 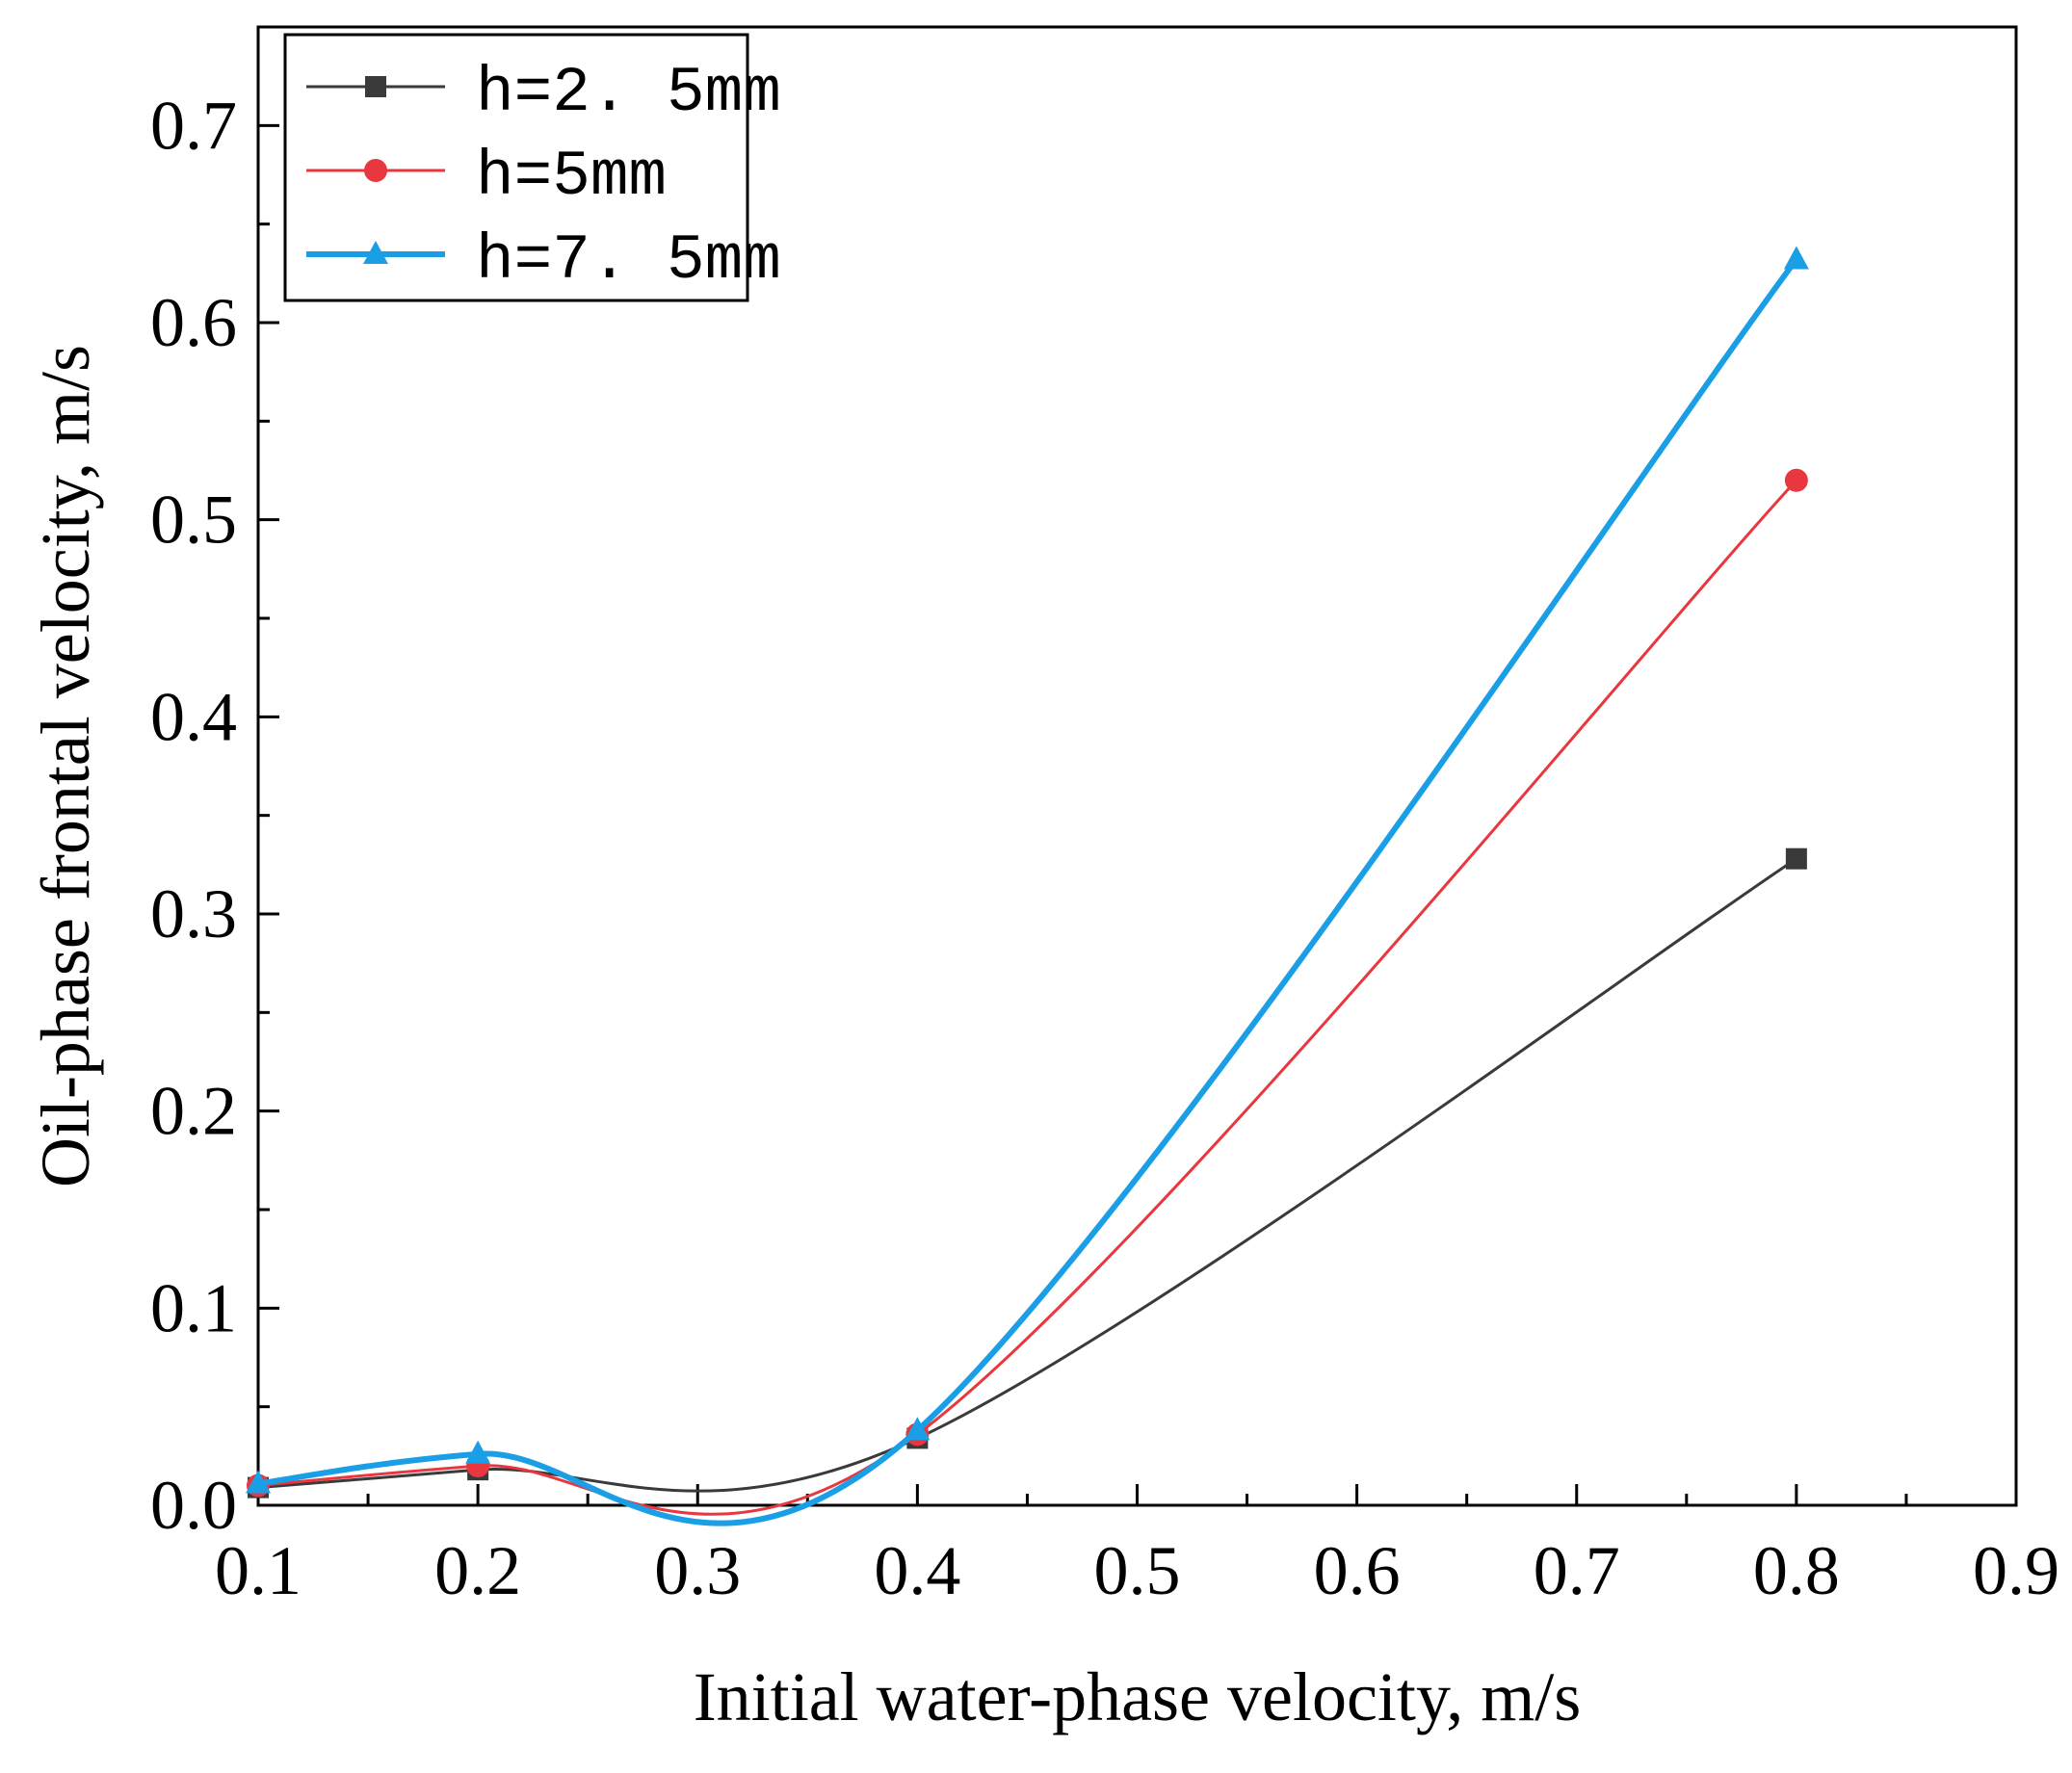 I want to click on x-tick-label: 0.6, so click(x=1357, y=1570).